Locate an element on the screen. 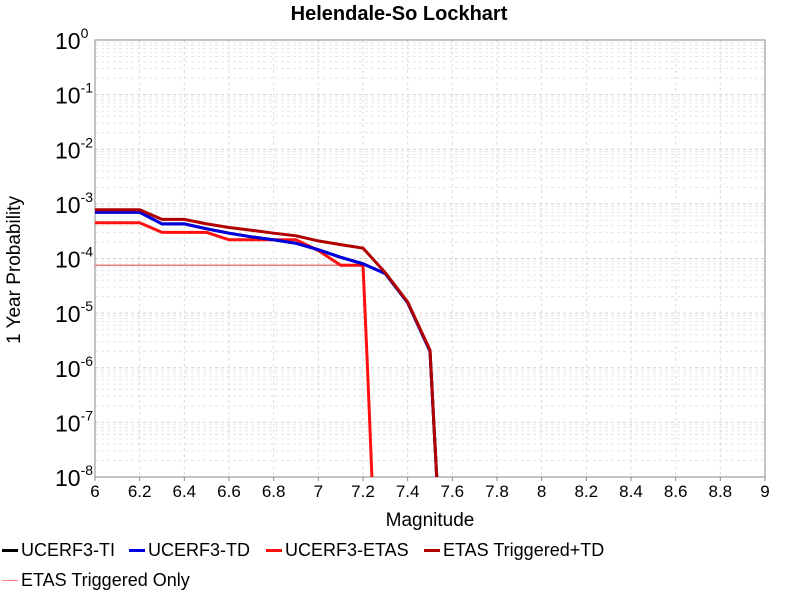 Image resolution: width=800 pixels, height=600 pixels. legend-item: ETAS Triggered+TD is located at coordinates (514, 550).